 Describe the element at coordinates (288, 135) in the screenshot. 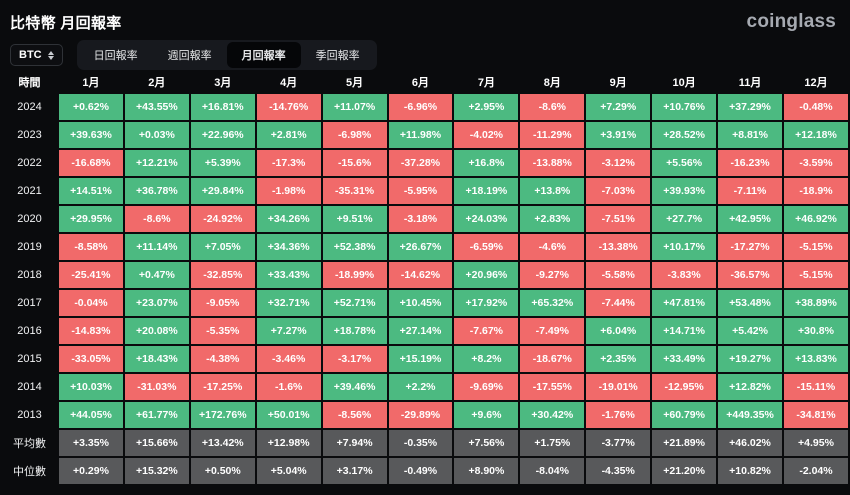

I see `return-cell: +2.81%` at that location.